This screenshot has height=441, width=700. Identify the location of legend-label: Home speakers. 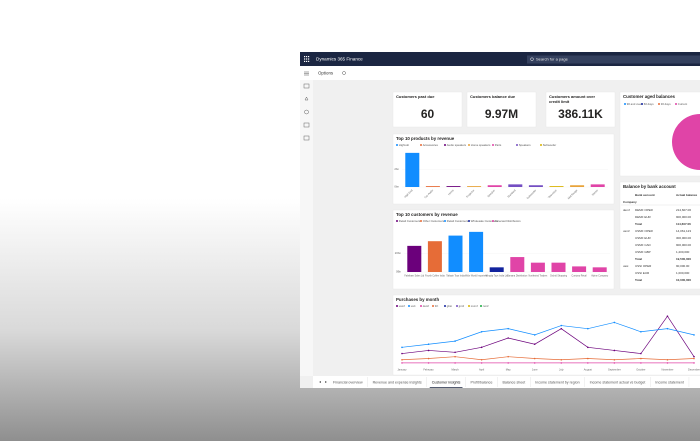
(481, 145).